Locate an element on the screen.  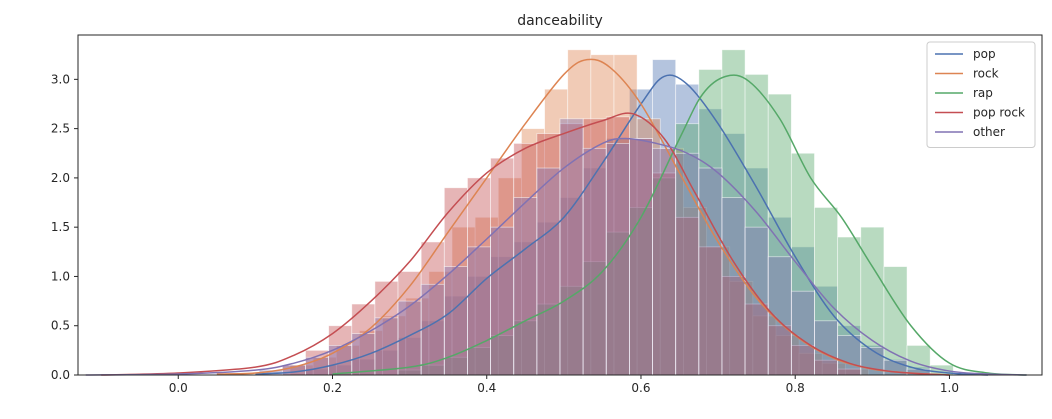
y-tick-label-4: 2.0 is located at coordinates (60, 178).